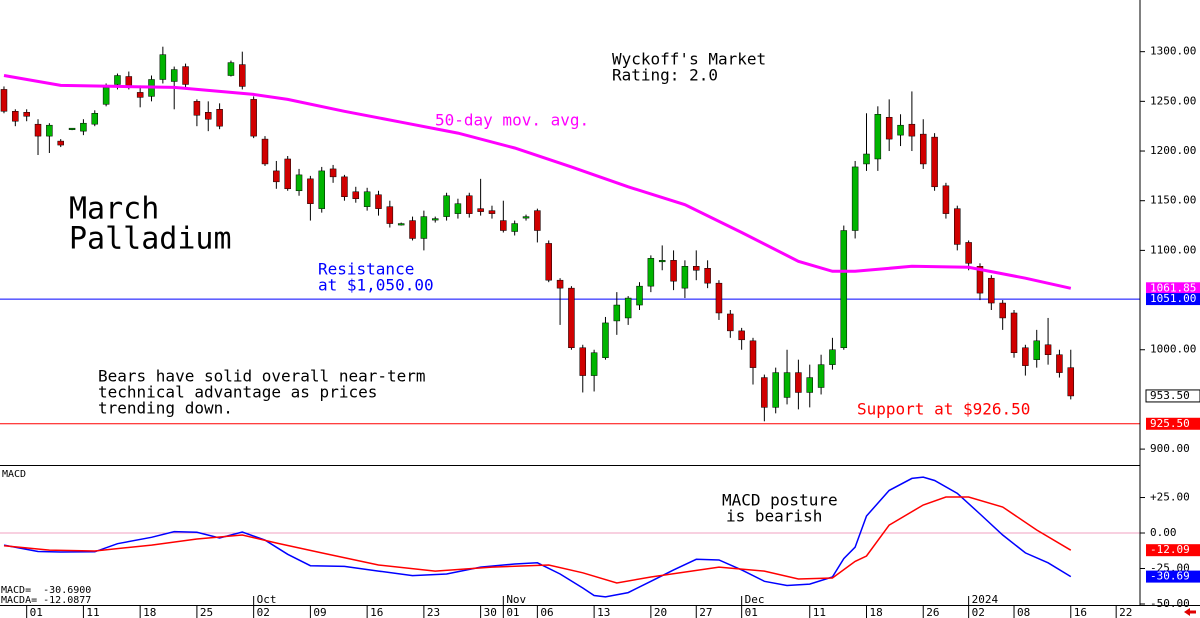 The width and height of the screenshot is (1200, 618). Describe the element at coordinates (1173, 550) in the screenshot. I see `macd-last-tag` at that location.